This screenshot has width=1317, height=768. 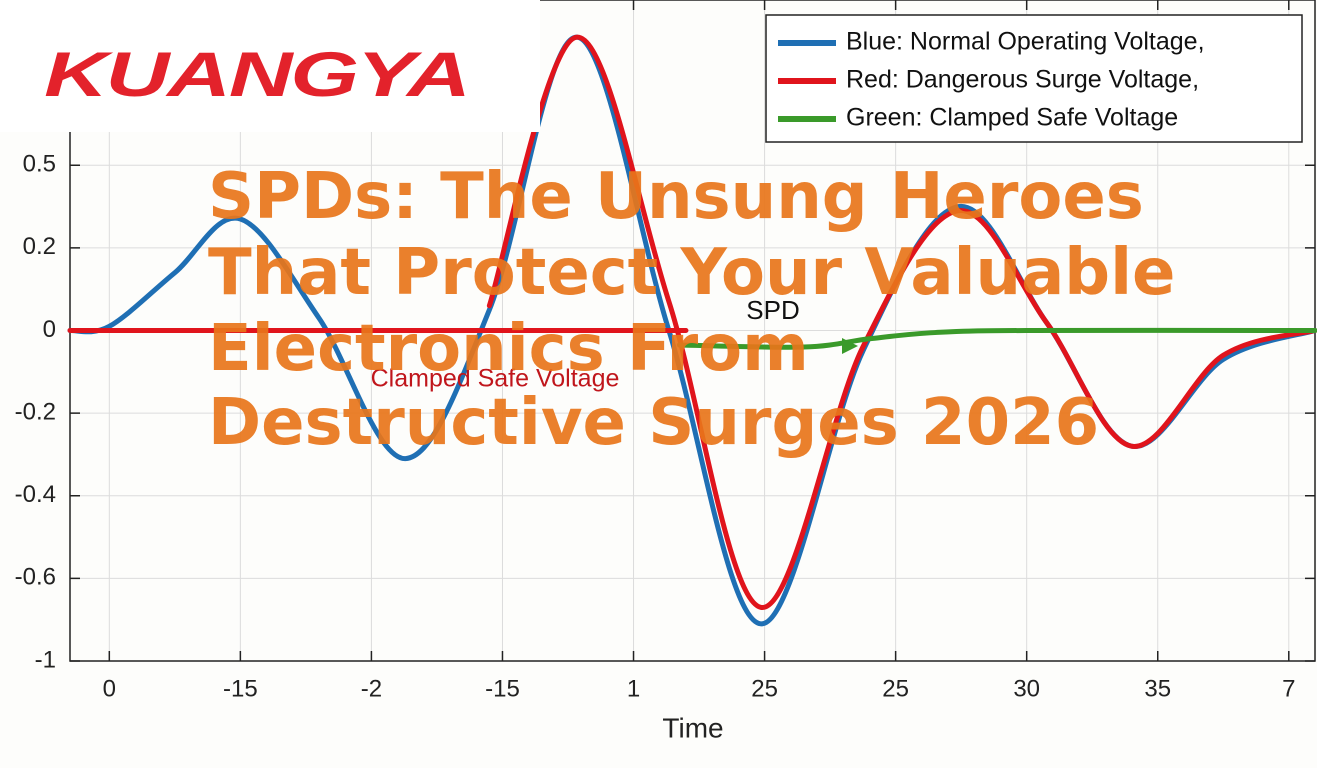 I want to click on headline-line: SPDs: The Unsung Heroes, so click(x=676, y=197).